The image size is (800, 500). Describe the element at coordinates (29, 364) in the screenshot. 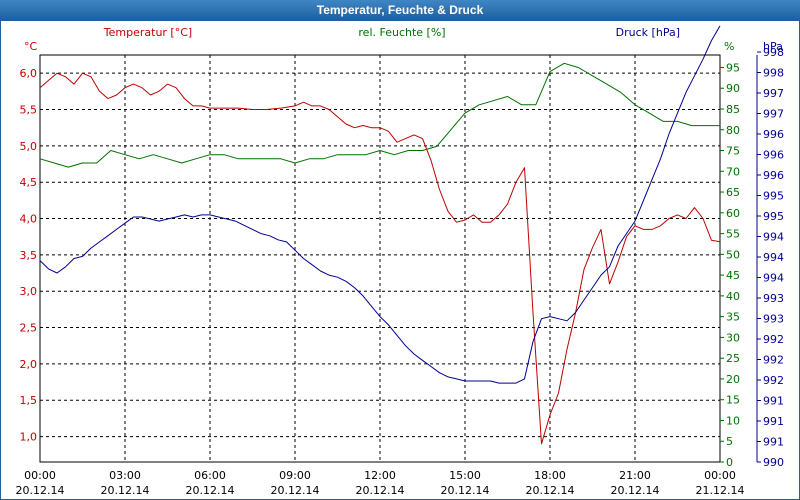

I see `temperature-tick-label: 2,0` at that location.